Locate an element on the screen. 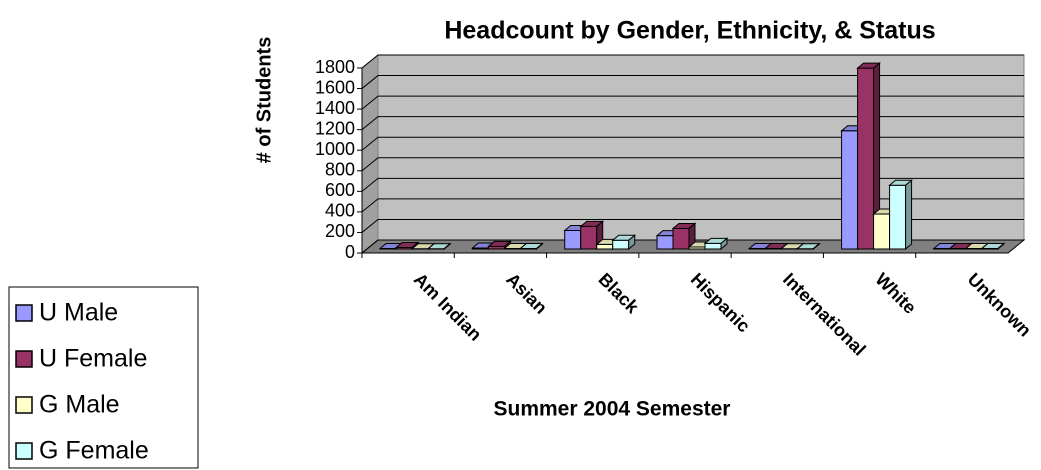  legend-label: U Female is located at coordinates (93, 359).